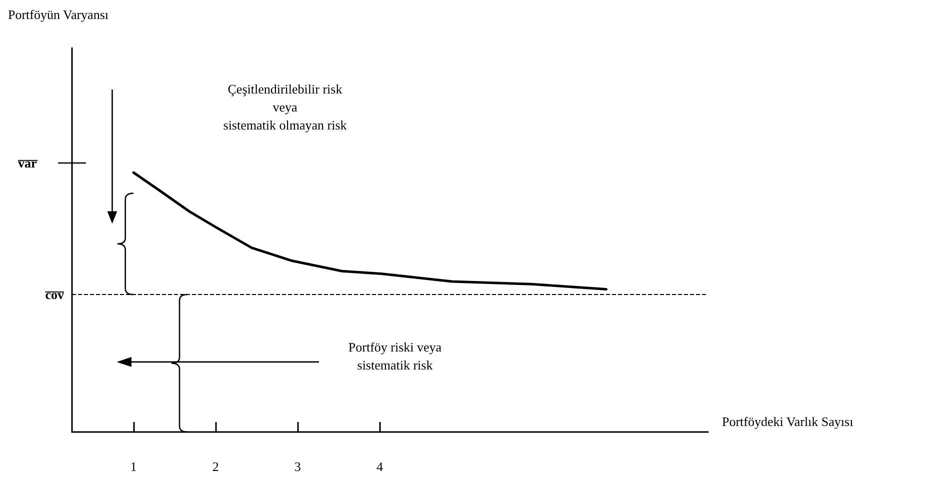  I want to click on annotation: Portföy riski veya sistematik risk, so click(395, 356).